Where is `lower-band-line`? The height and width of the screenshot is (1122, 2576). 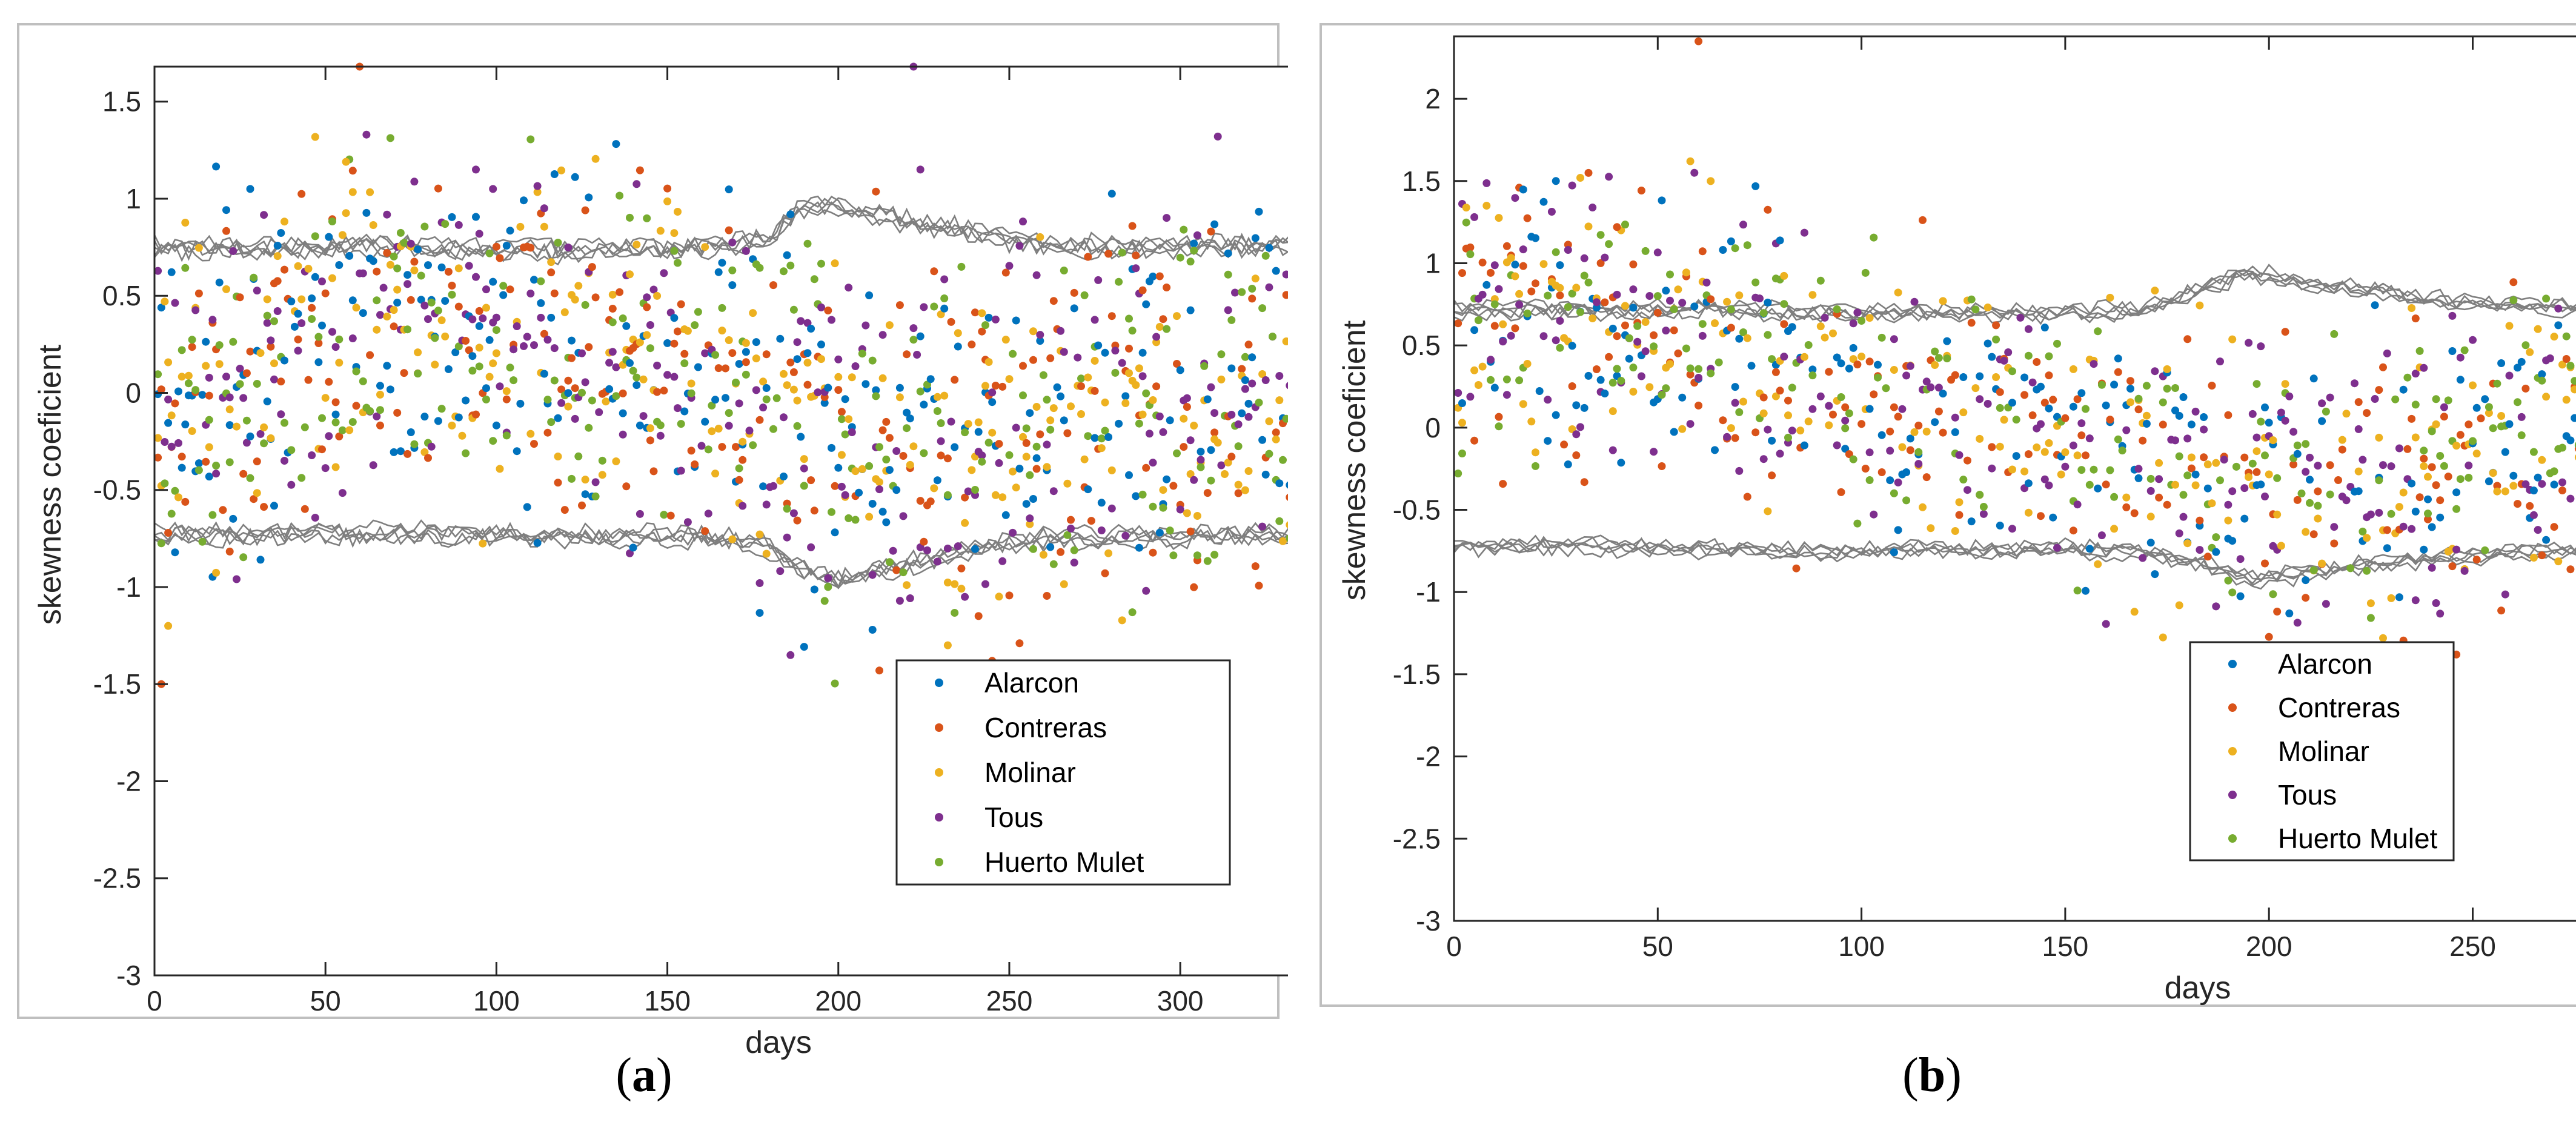 lower-band-line is located at coordinates (2014, 557).